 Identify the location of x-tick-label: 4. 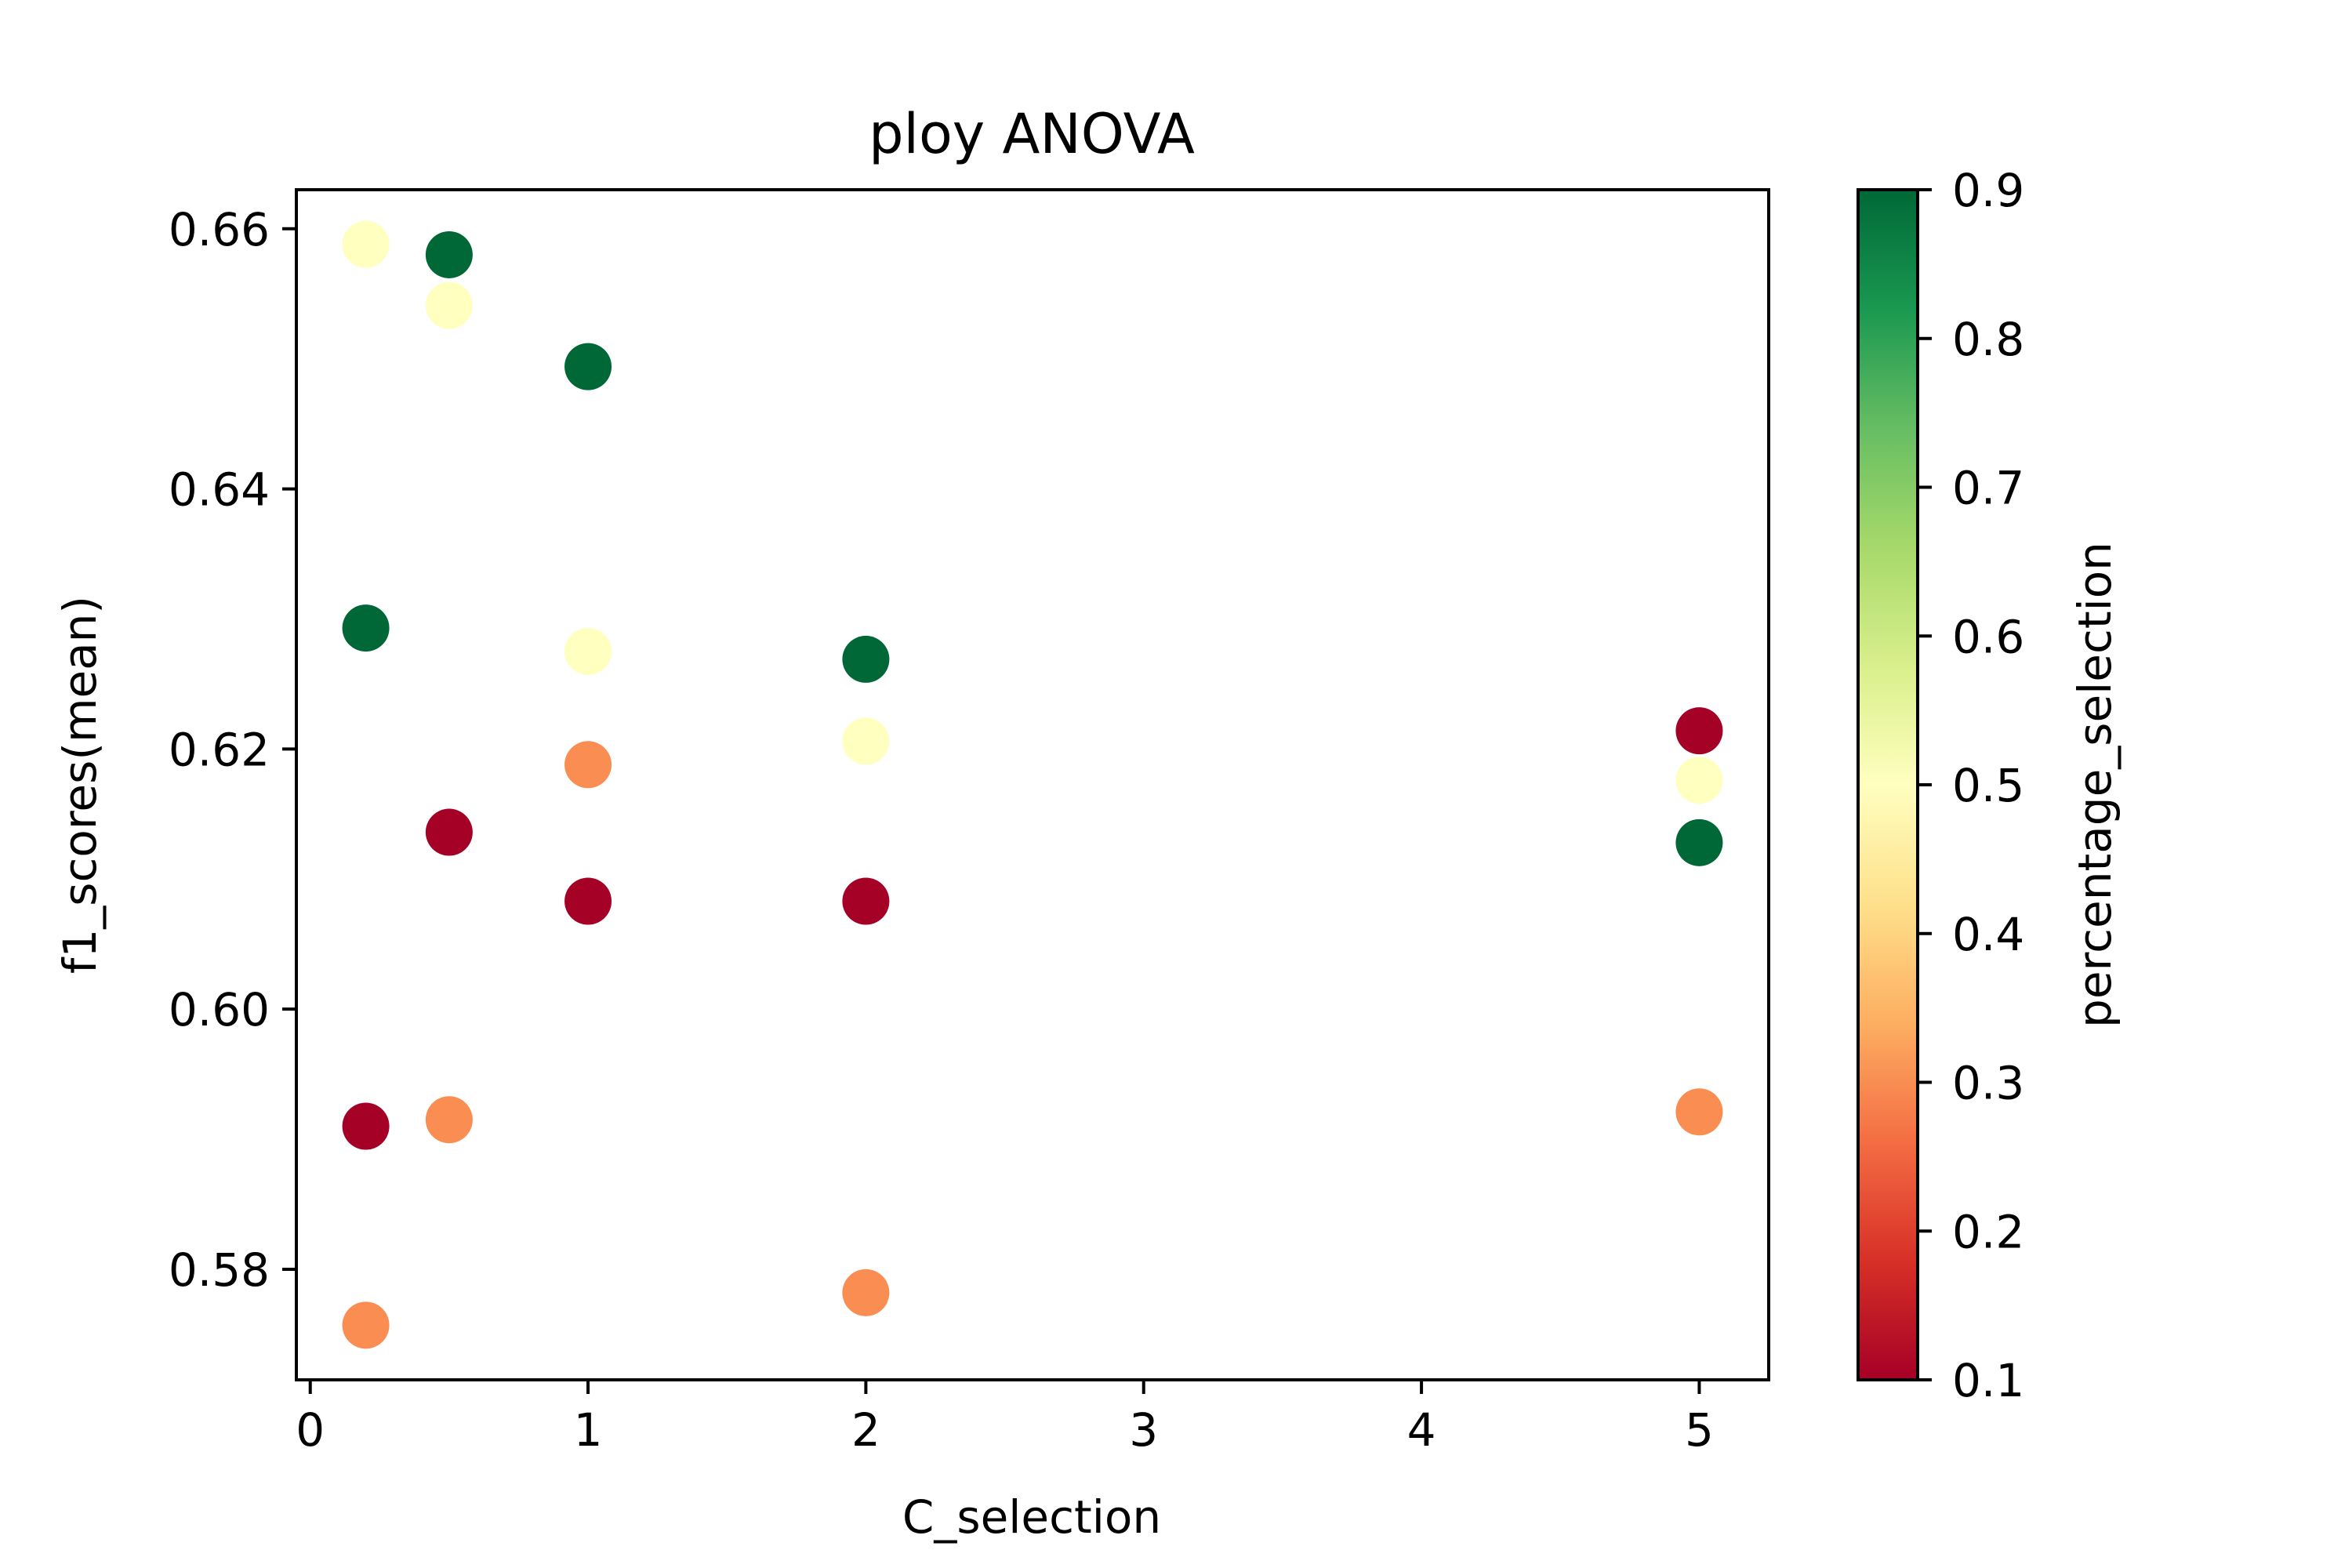
(1421, 1430).